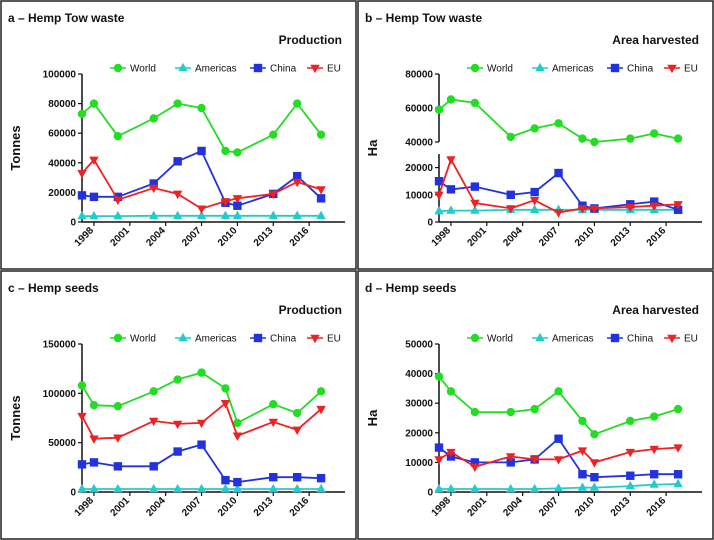 The width and height of the screenshot is (714, 540). I want to click on y-axis-label: Ha, so click(372, 417).